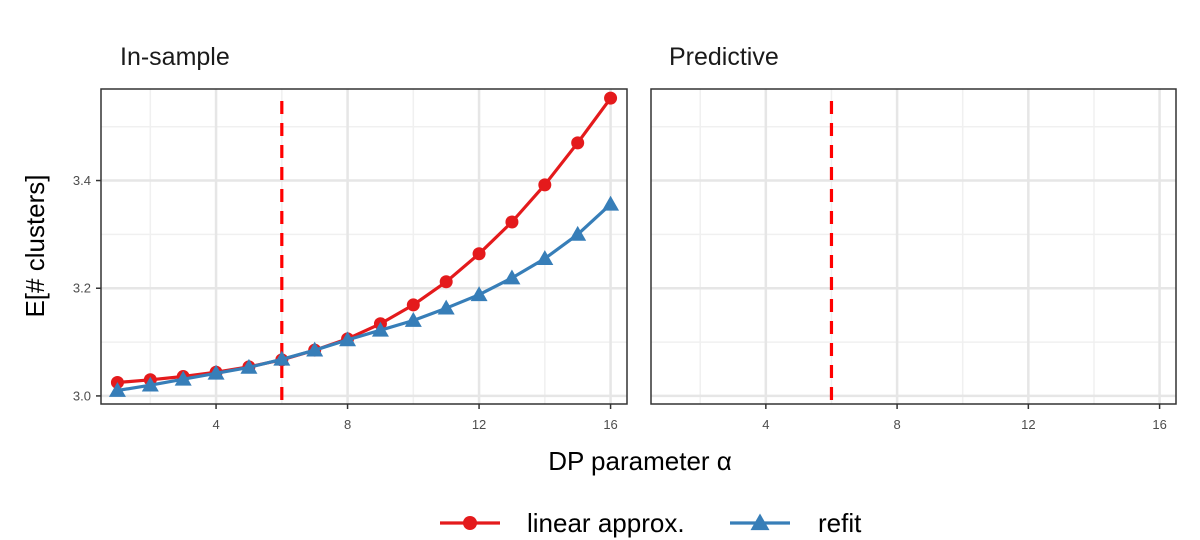  Describe the element at coordinates (606, 523) in the screenshot. I see `legend-label-0: linear approx.` at that location.